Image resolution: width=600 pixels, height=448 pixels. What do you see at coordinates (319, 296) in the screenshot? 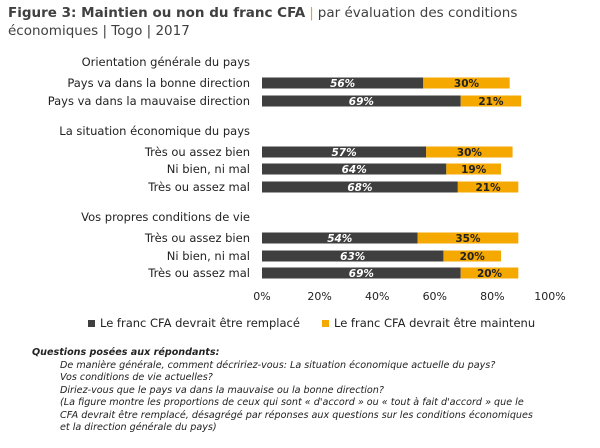
I see `x-tick-label: 20%` at bounding box center [319, 296].